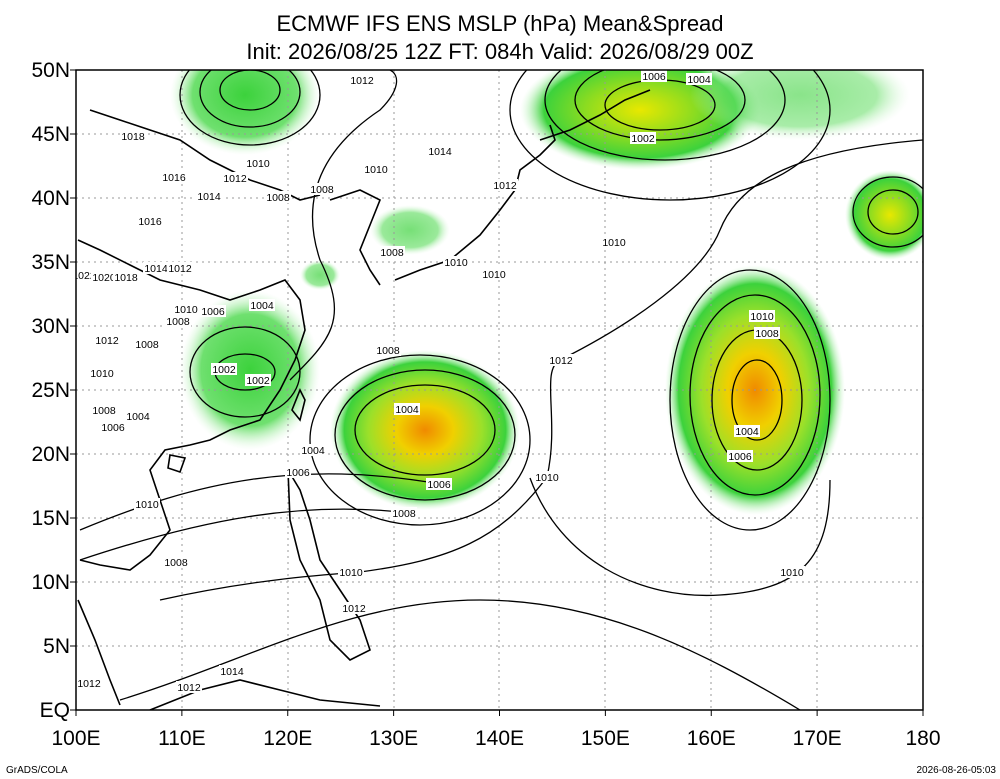 This screenshot has width=1000, height=779. Describe the element at coordinates (50, 390) in the screenshot. I see `lat-label: 25N` at that location.